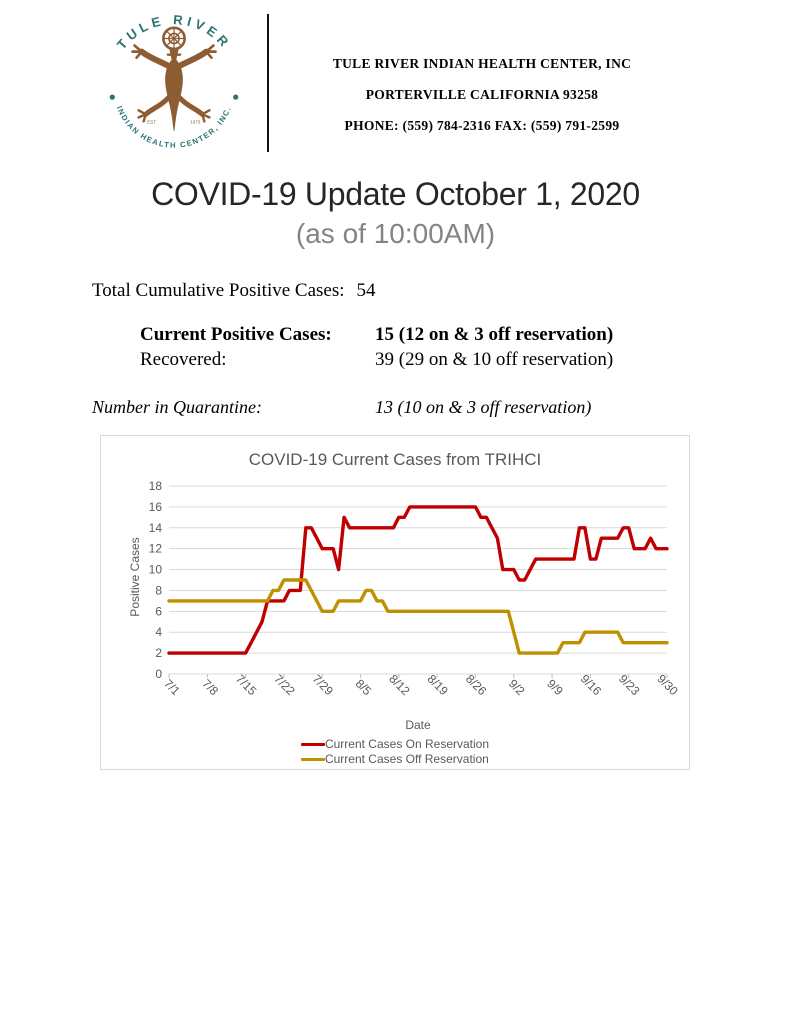 The height and width of the screenshot is (1024, 791). What do you see at coordinates (364, 687) in the screenshot?
I see `x-tick-label: 8/5` at bounding box center [364, 687].